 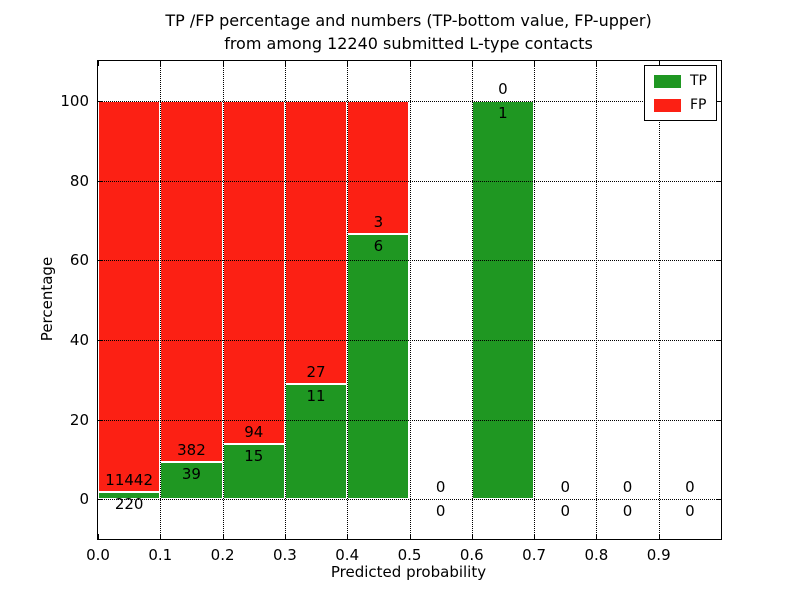 I want to click on x-tick-label: 0.9, so click(x=658, y=555).